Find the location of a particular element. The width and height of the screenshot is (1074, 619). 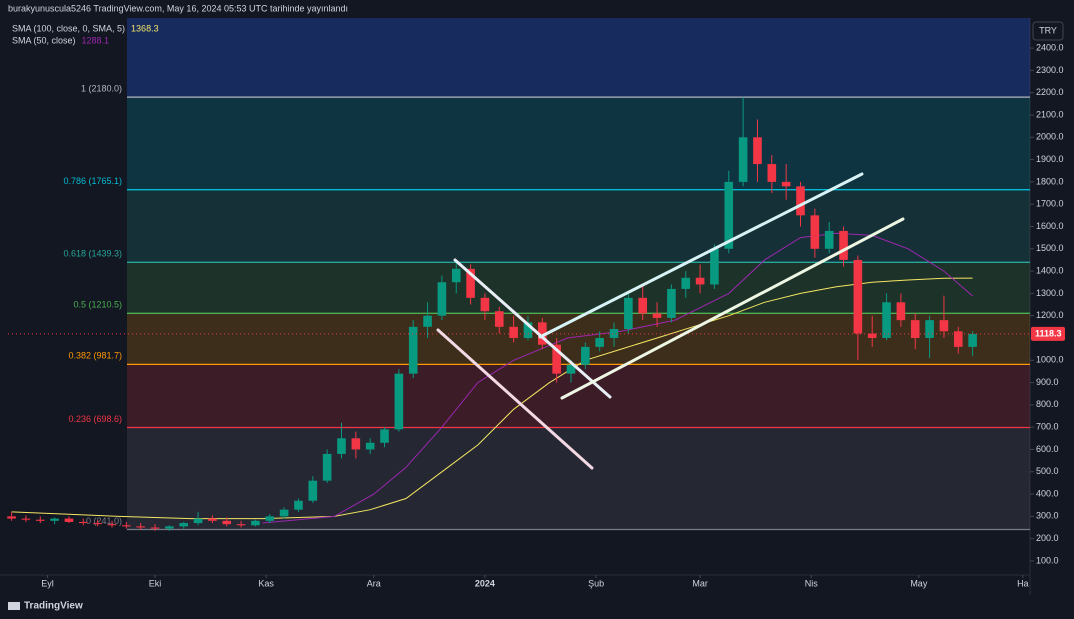

last-price-label: 1118.3 is located at coordinates (1048, 333).